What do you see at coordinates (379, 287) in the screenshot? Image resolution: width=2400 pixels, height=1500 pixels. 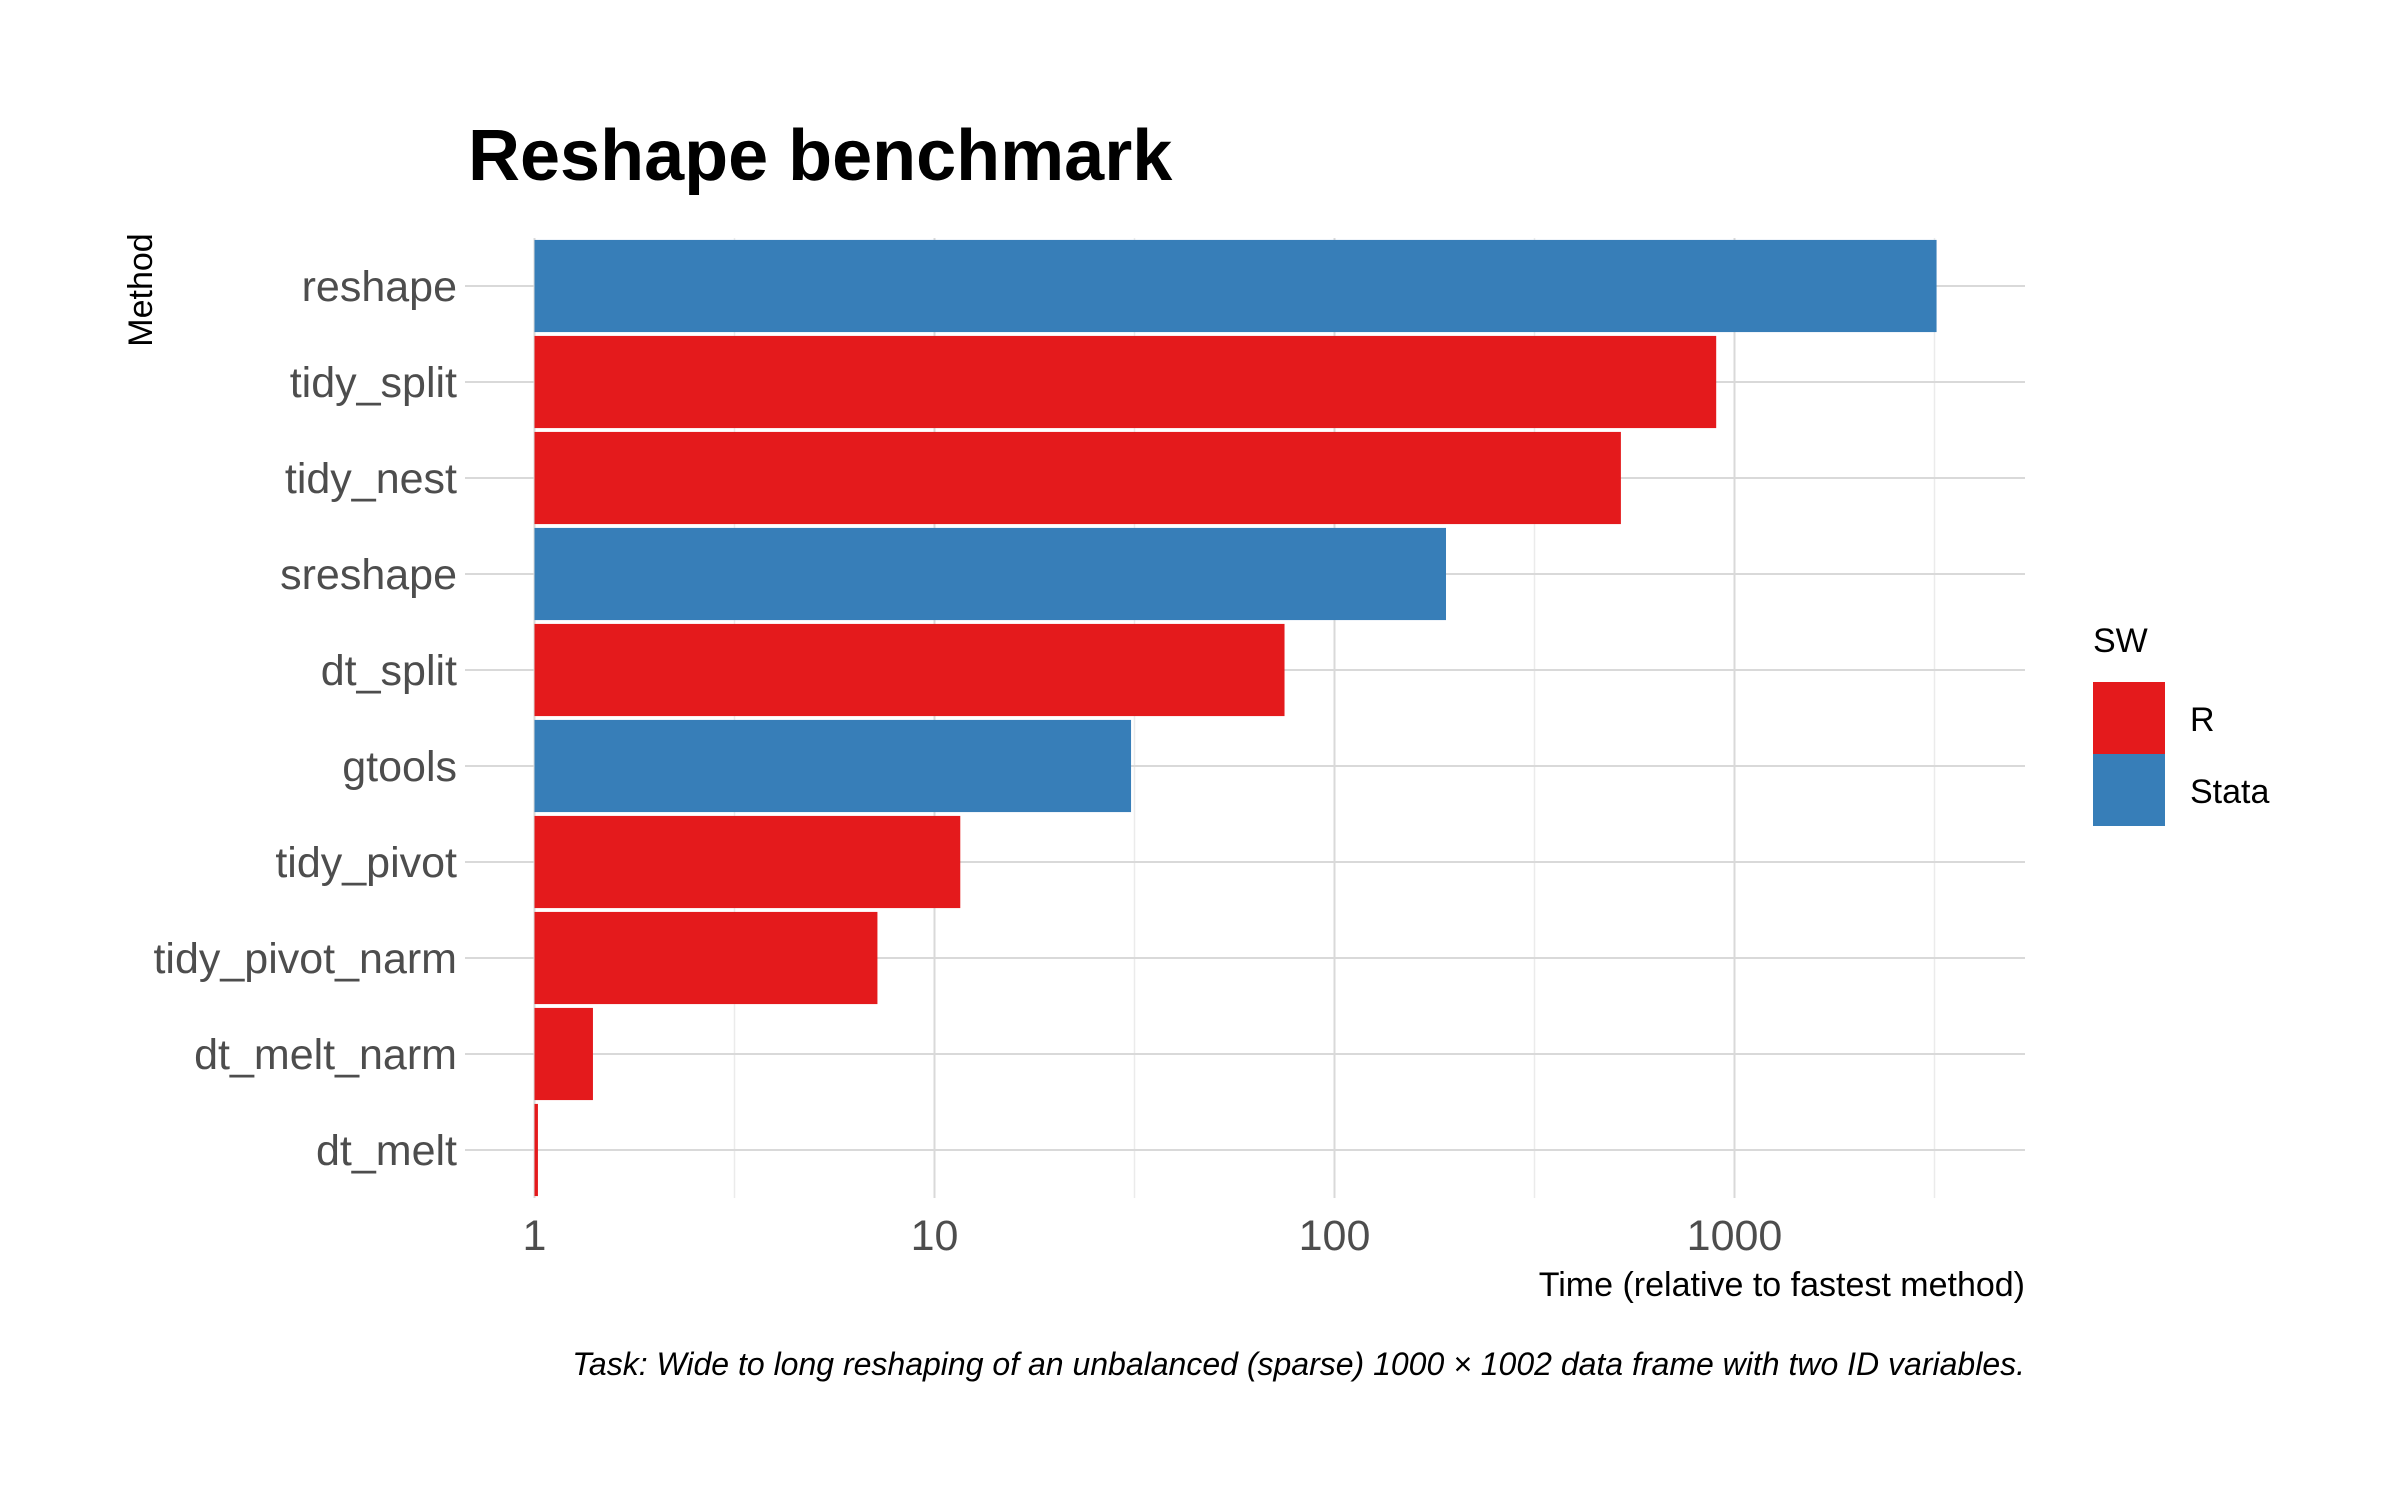 I see `category-label-reshape: reshape` at bounding box center [379, 287].